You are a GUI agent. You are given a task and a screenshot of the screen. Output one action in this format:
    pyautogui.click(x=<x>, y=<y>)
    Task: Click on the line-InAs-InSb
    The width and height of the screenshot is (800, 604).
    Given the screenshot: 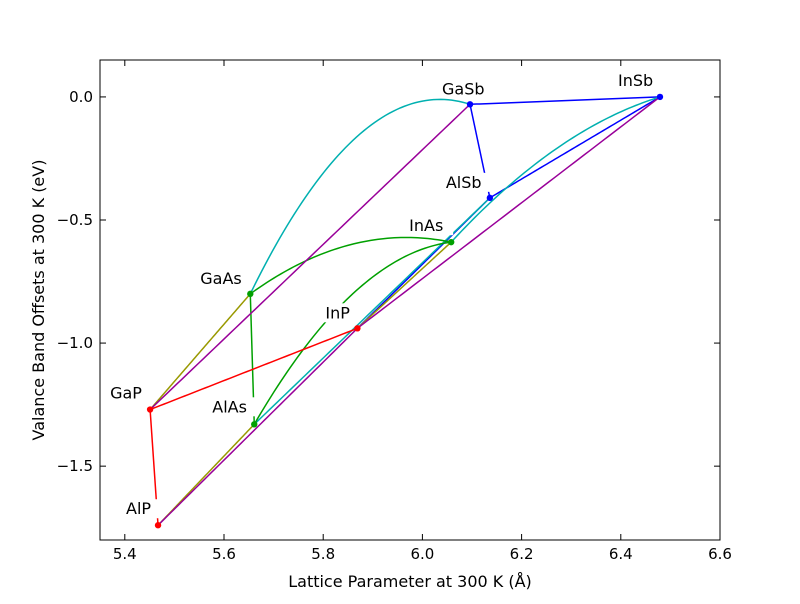 What is the action you would take?
    pyautogui.click(x=555, y=169)
    